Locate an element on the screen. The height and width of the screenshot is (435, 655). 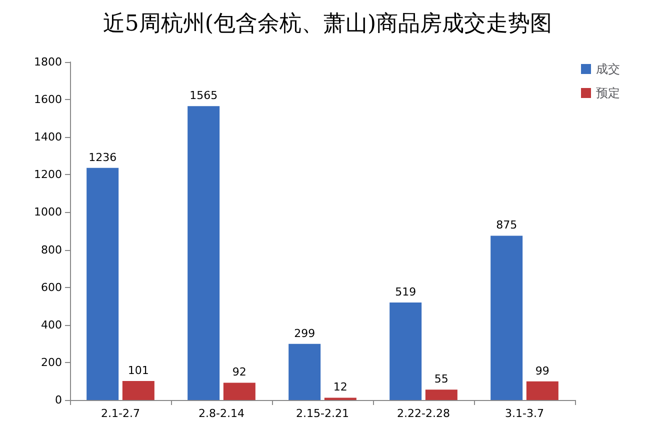
y-tick-label: 800 is located at coordinates (51, 249).